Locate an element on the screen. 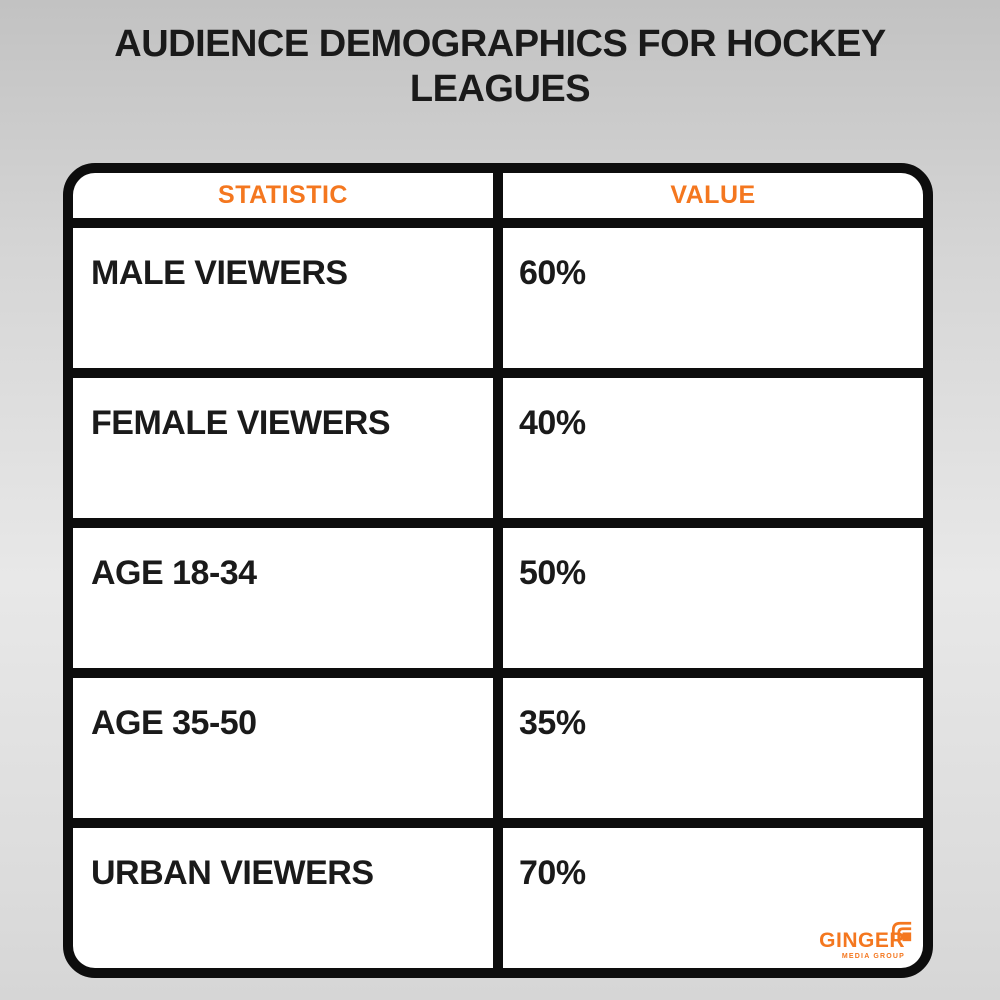 Image resolution: width=1000 pixels, height=1000 pixels. page-title-line2: LEAGUES is located at coordinates (500, 89).